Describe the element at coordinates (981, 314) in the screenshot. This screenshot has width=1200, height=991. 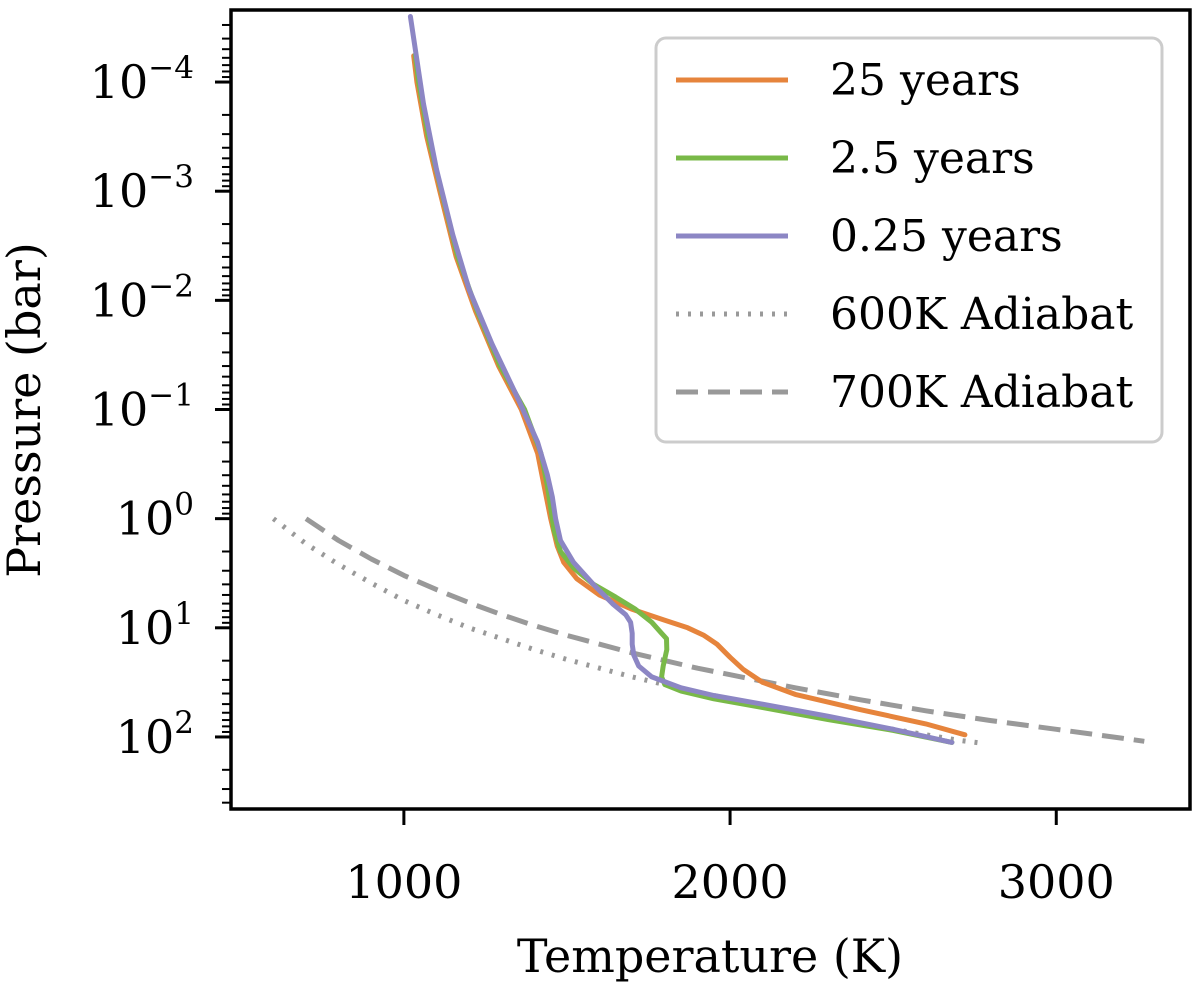
I see `legend-label: 600K Adiabat` at that location.